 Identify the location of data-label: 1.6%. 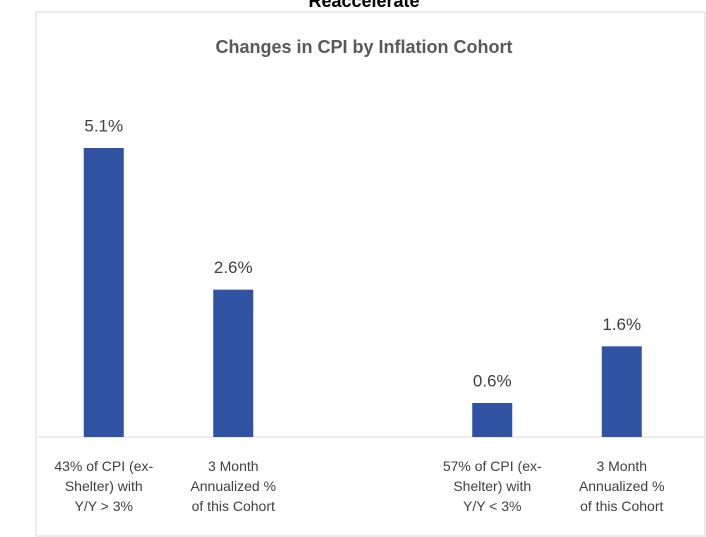
(621, 324).